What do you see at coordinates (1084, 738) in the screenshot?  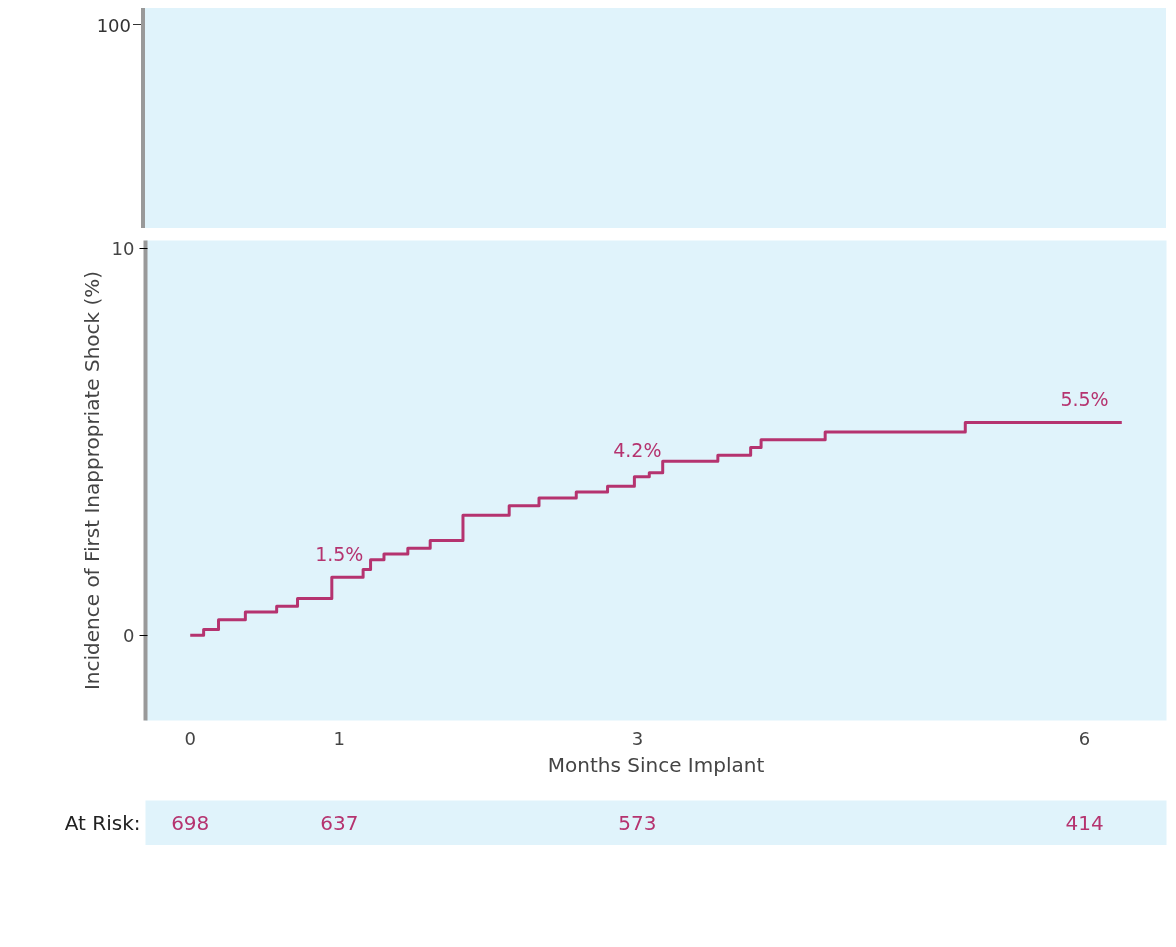 I see `x-tick-label: 6` at bounding box center [1084, 738].